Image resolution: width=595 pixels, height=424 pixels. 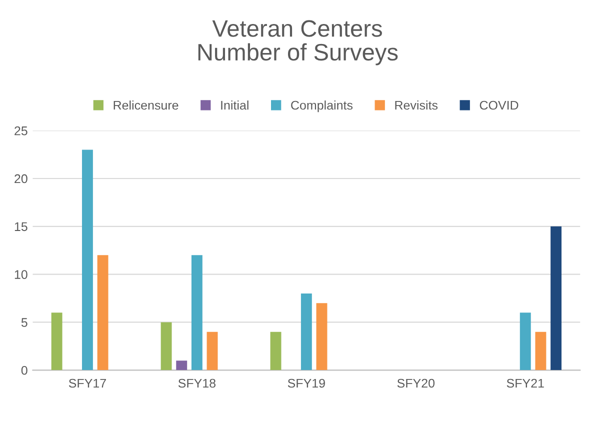 What do you see at coordinates (197, 383) in the screenshot?
I see `x-tick-label: SFY18` at bounding box center [197, 383].